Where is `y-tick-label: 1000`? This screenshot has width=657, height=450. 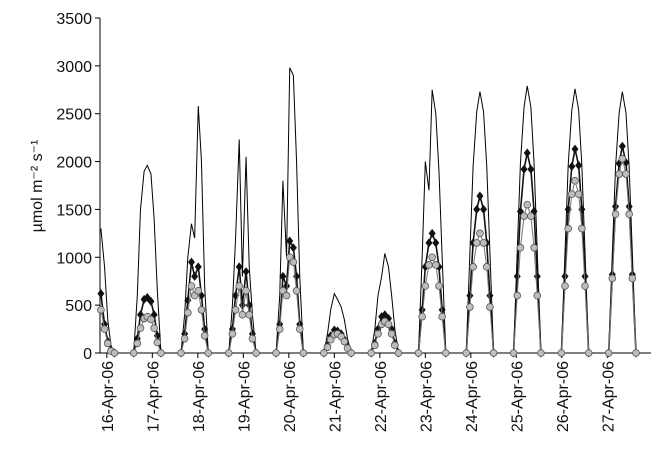
y-tick-label: 1000 is located at coordinates (74, 258).